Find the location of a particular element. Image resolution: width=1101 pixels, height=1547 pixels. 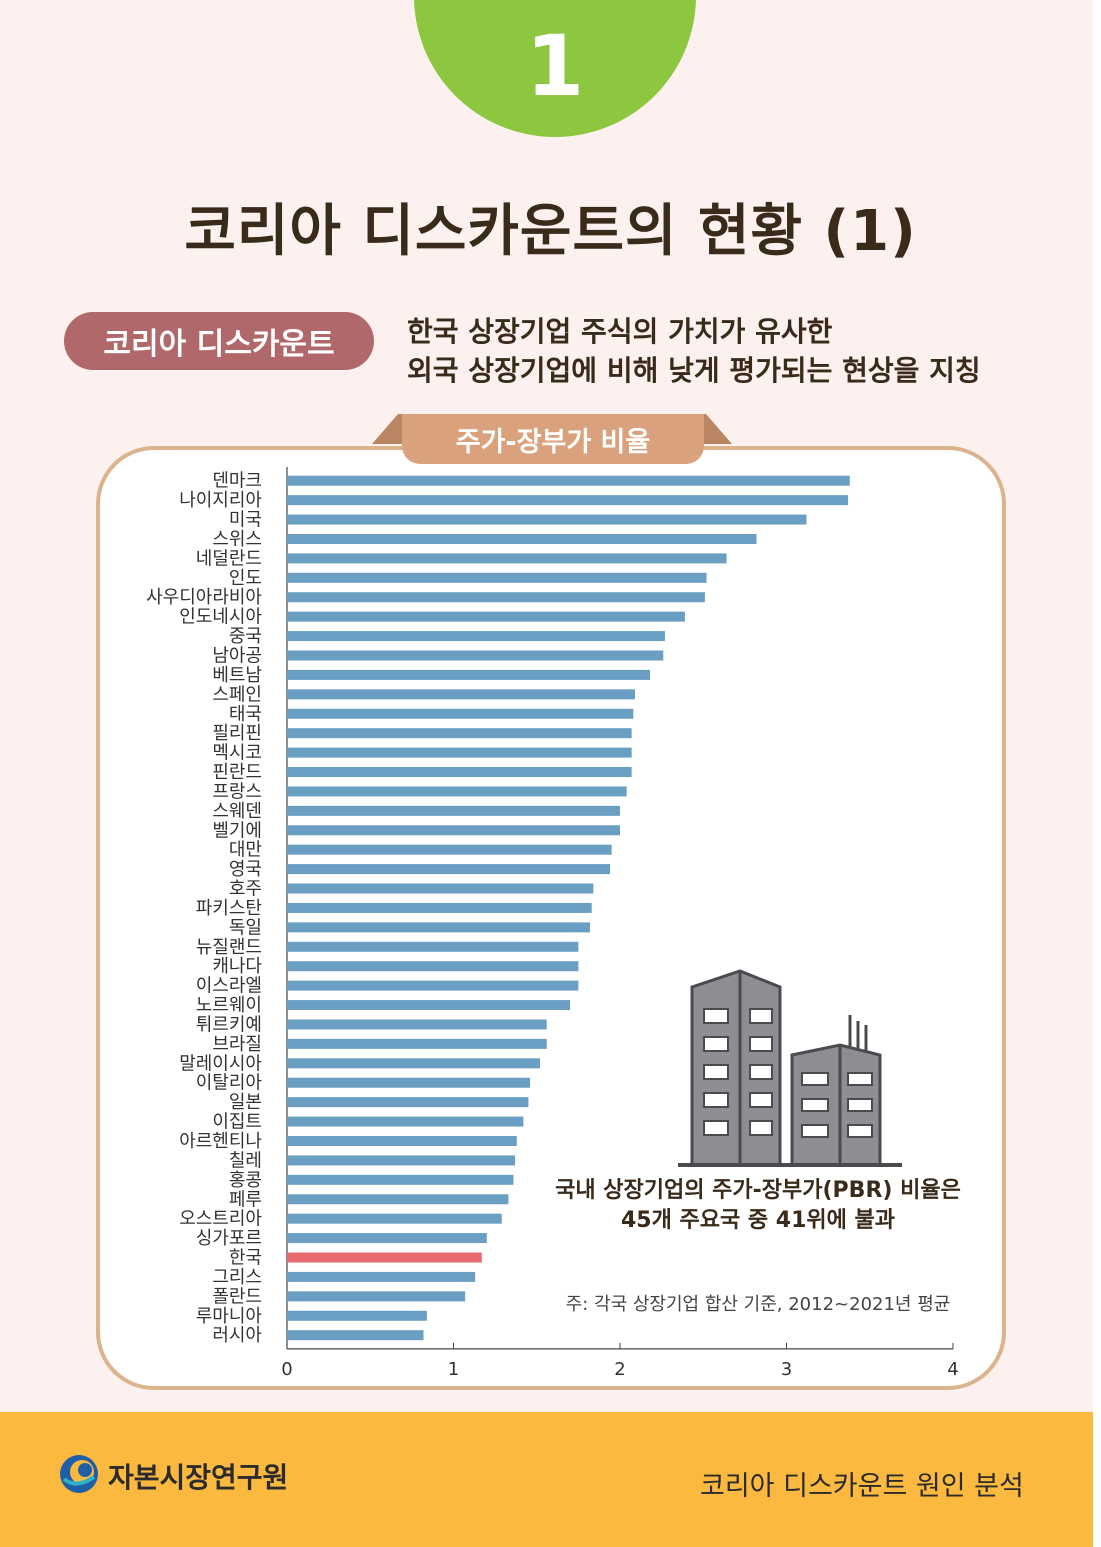

definition-line-2: 외국 상장기업에 비해 낮게 평가되는 현상을 지칭 is located at coordinates (694, 370).